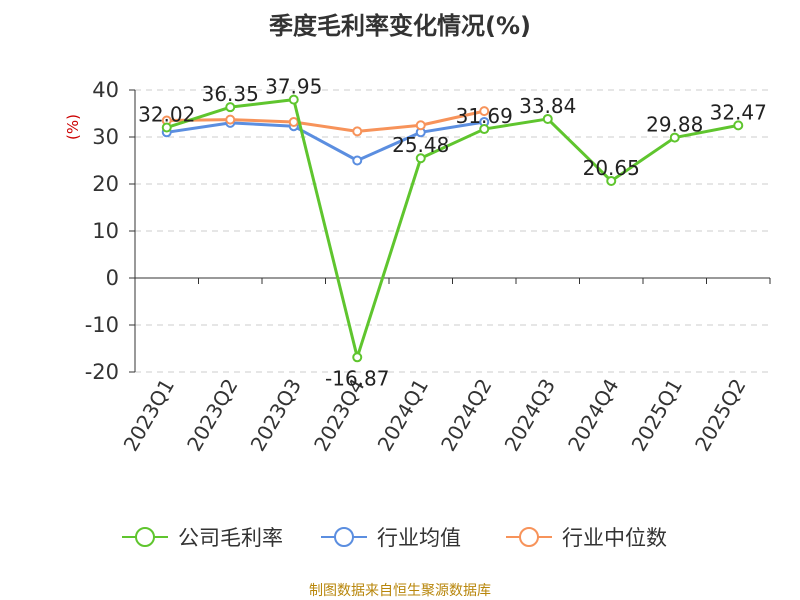 Image resolution: width=800 pixels, height=600 pixels. Describe the element at coordinates (720, 415) in the screenshot. I see `x-tick-label: 2025Q2` at that location.